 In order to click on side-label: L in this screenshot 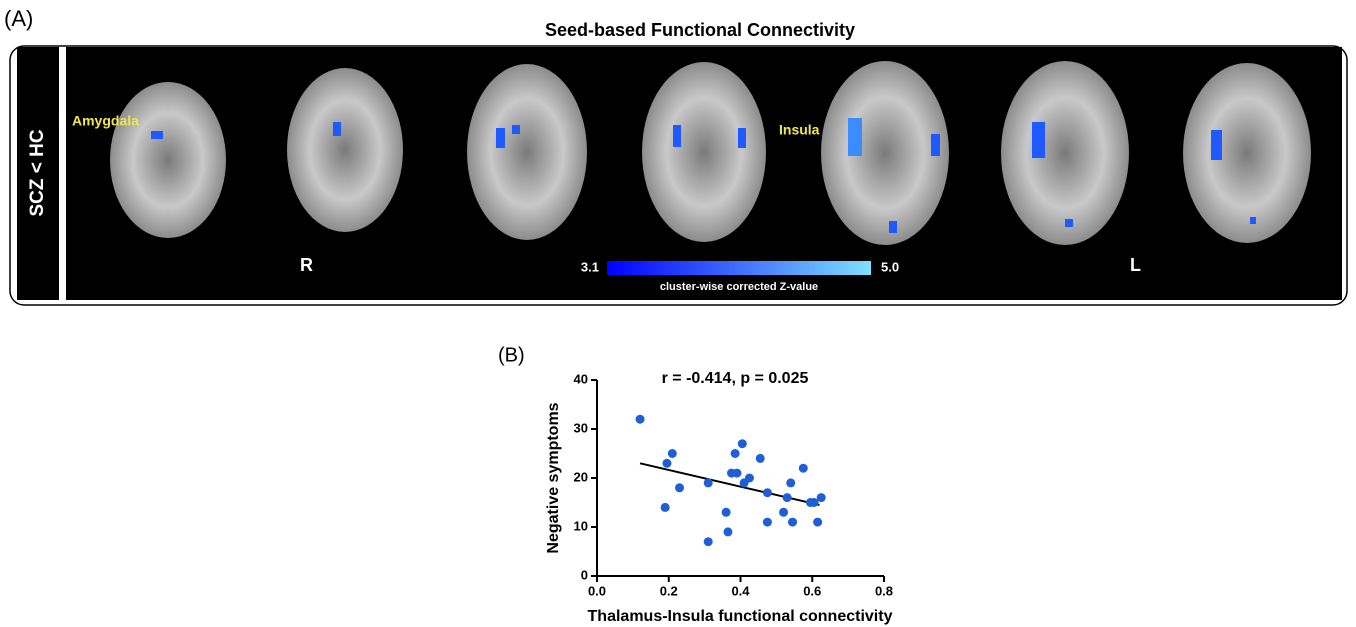, I will do `click(1135, 265)`.